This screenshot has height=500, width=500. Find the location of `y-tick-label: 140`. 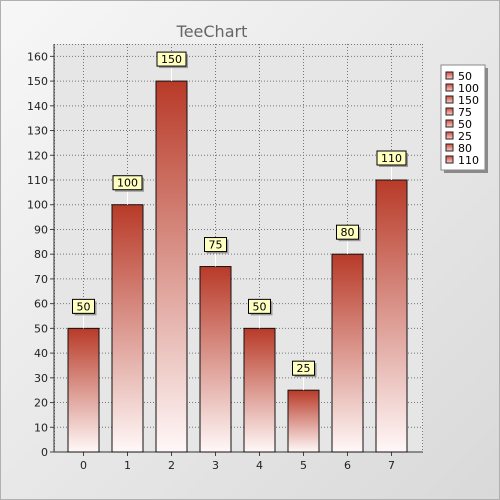

y-tick-label: 140 is located at coordinates (37, 106).